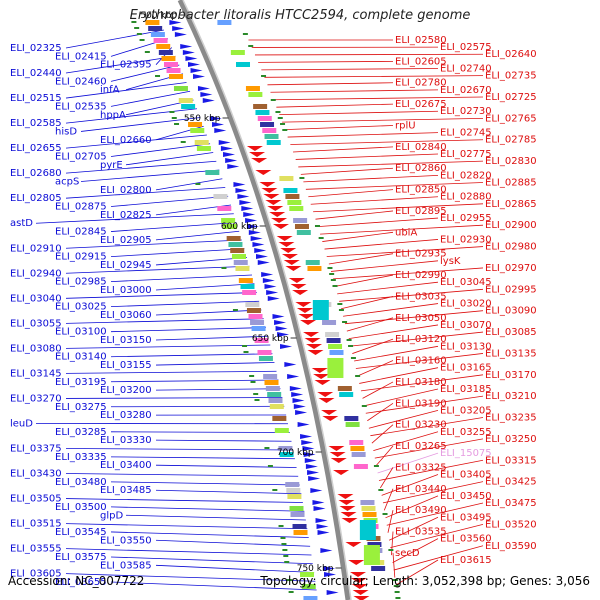  I want to click on gene-label-right: ELI_02765, so click(511, 118).